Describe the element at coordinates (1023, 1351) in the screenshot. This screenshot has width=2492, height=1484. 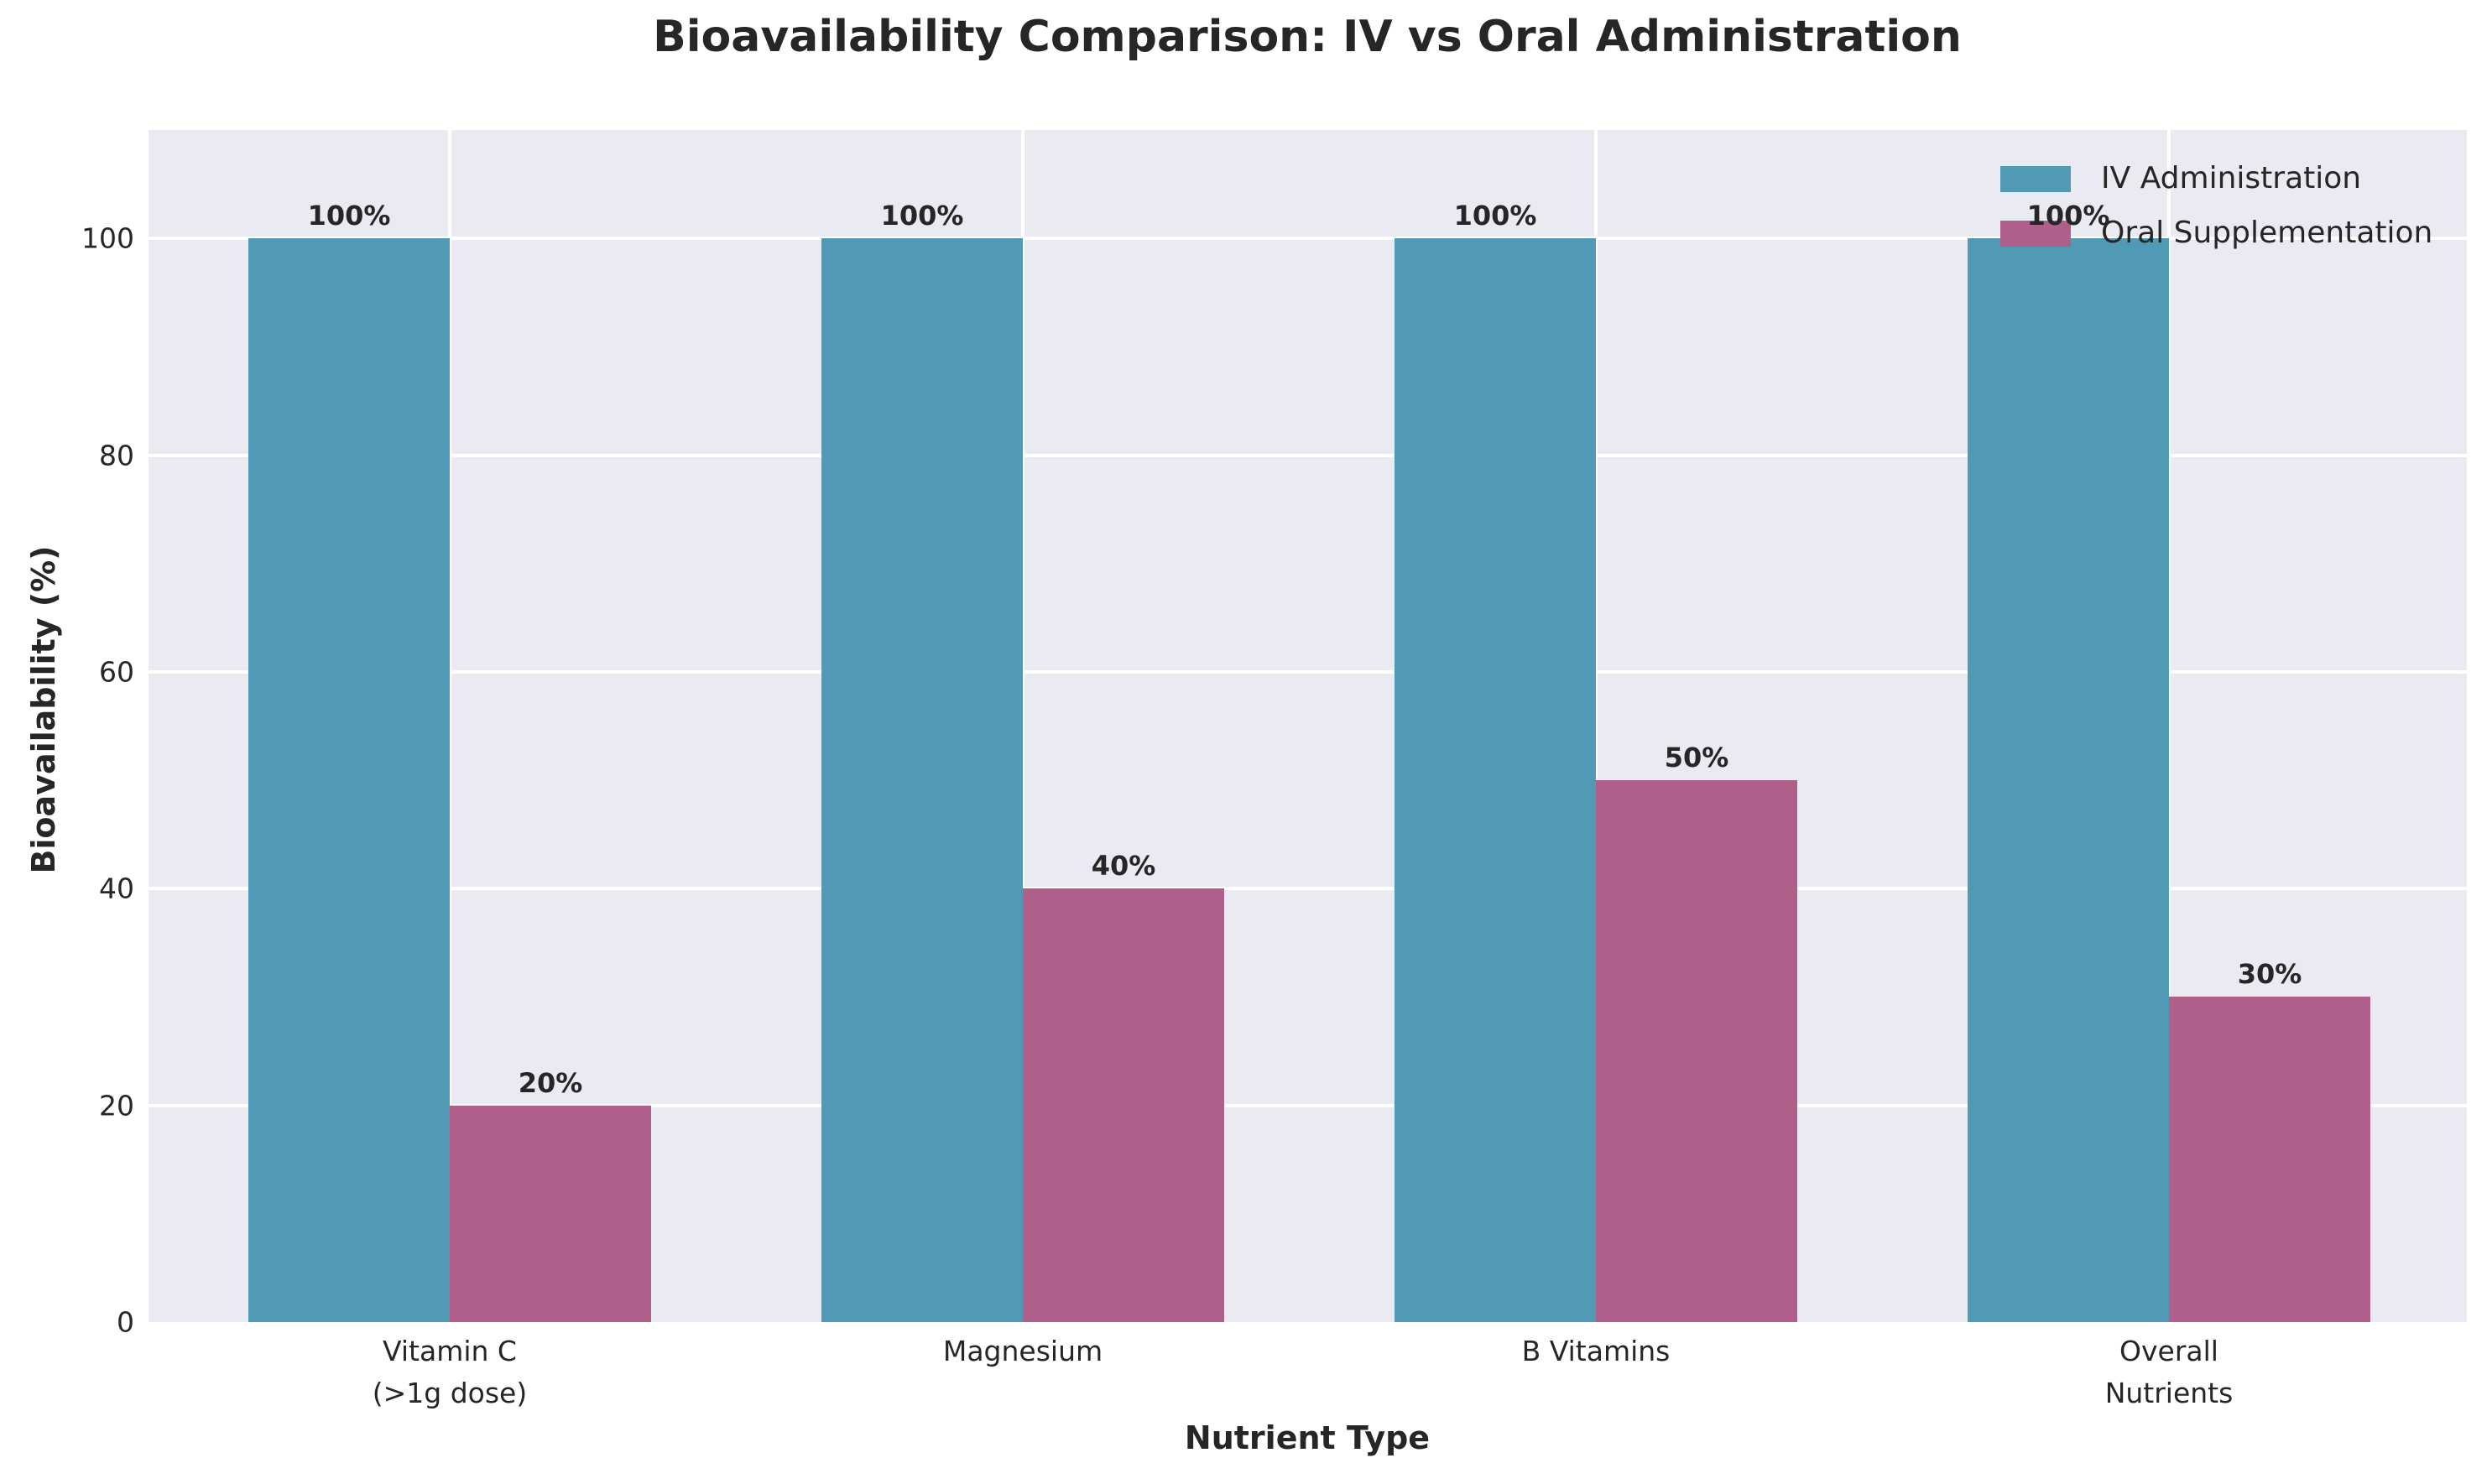
I see `x-tick-label: Magnesium` at that location.